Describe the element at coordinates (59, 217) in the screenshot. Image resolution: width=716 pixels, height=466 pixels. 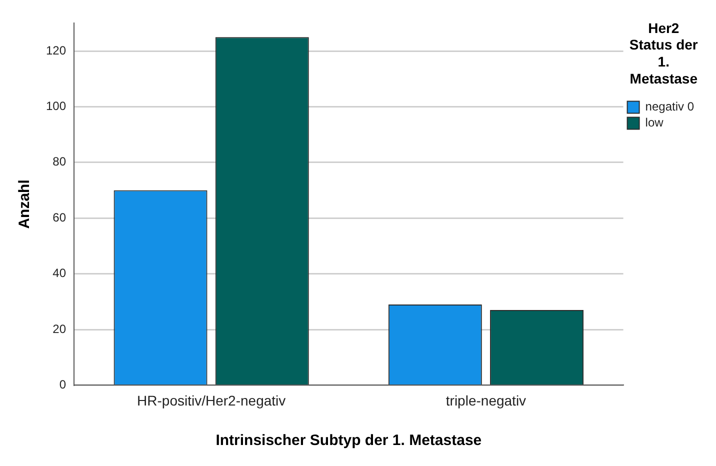
I see `y-tick-label: 60` at that location.